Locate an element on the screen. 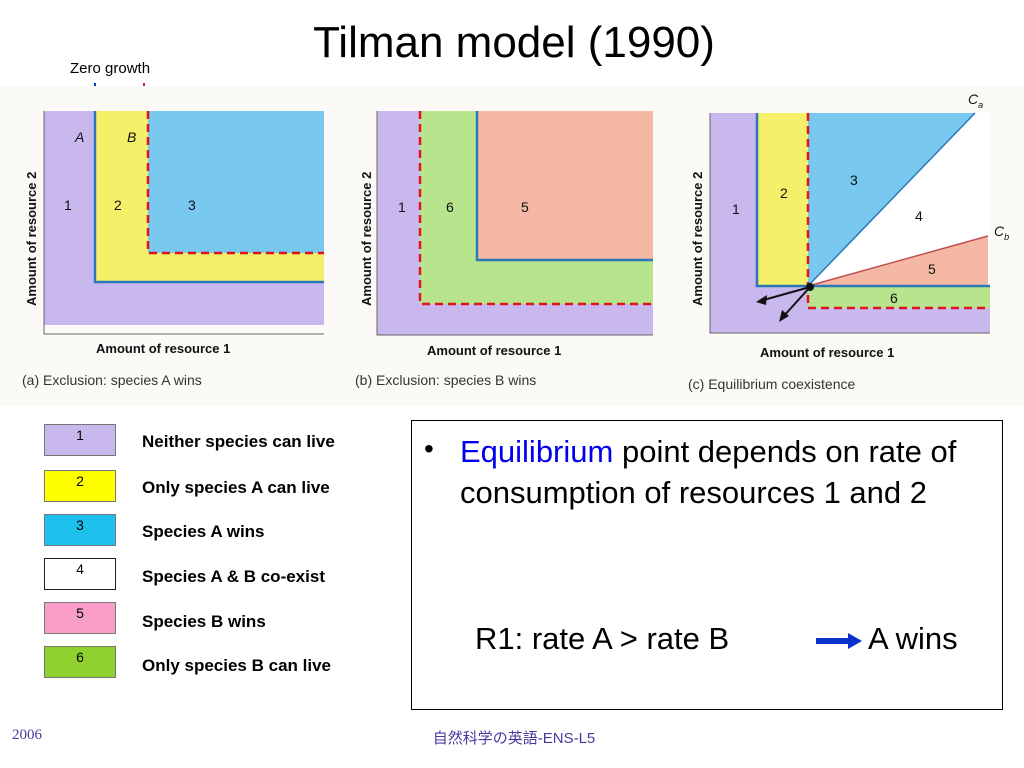 The height and width of the screenshot is (768, 1024). rule-text: R1: rate A > rate B is located at coordinates (602, 638).